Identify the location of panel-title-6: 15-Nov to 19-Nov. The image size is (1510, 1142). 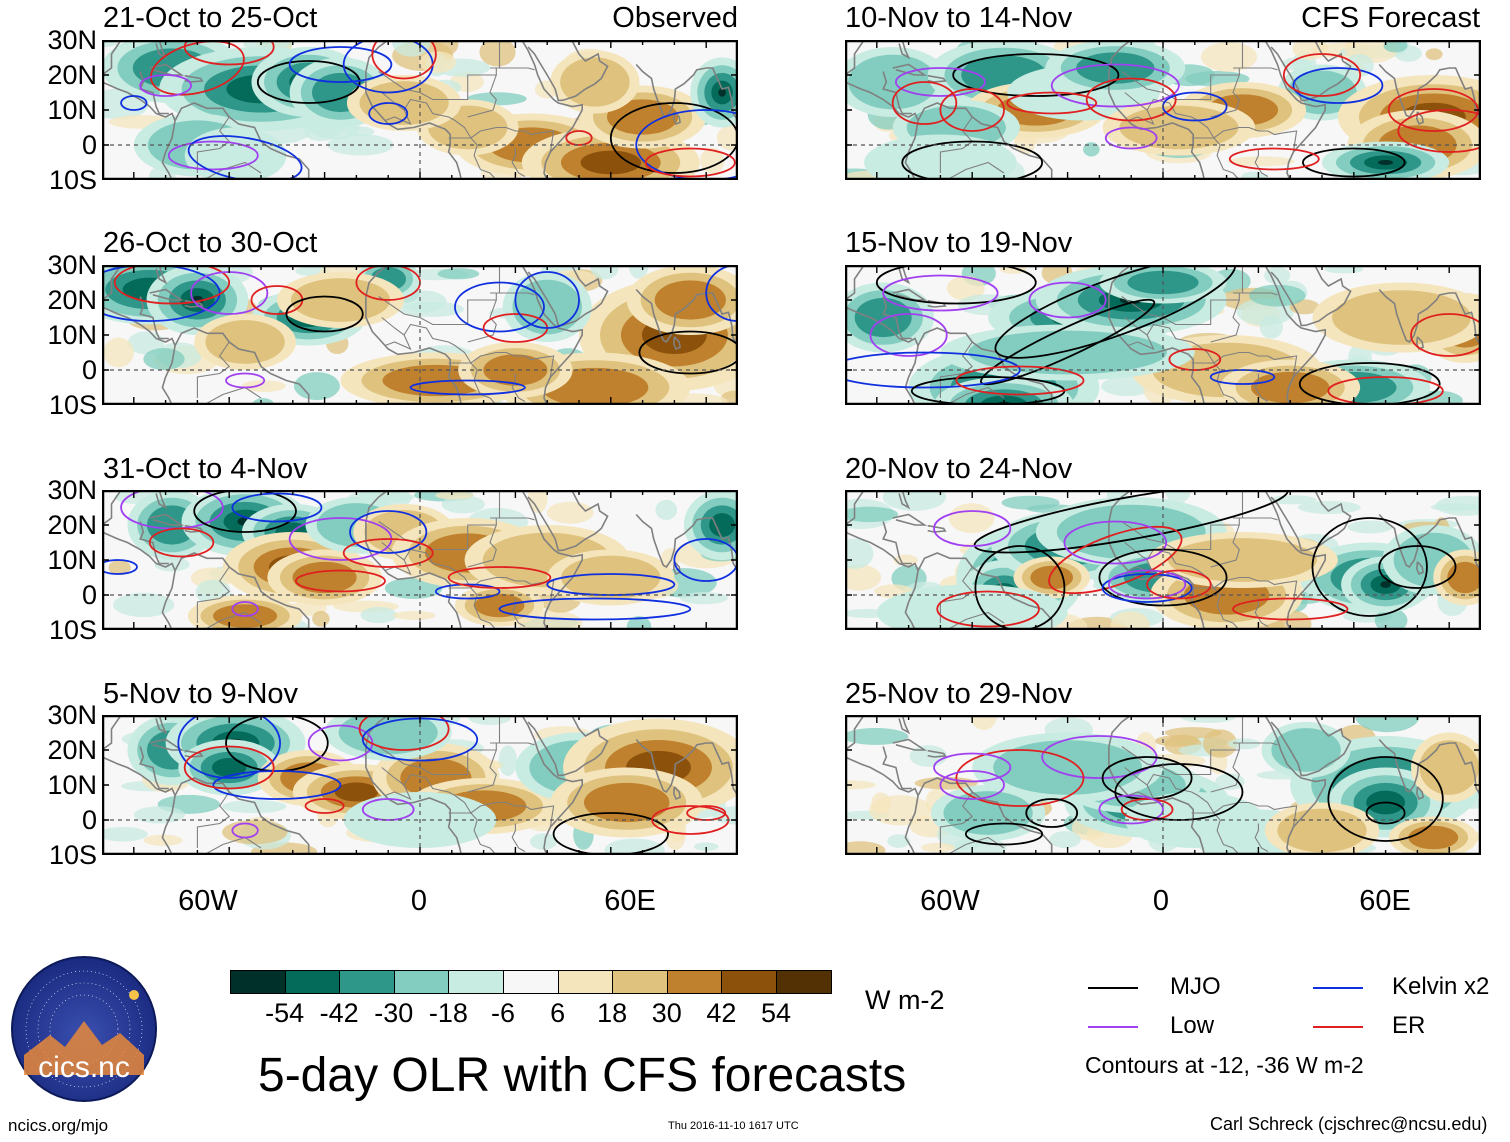
(959, 243).